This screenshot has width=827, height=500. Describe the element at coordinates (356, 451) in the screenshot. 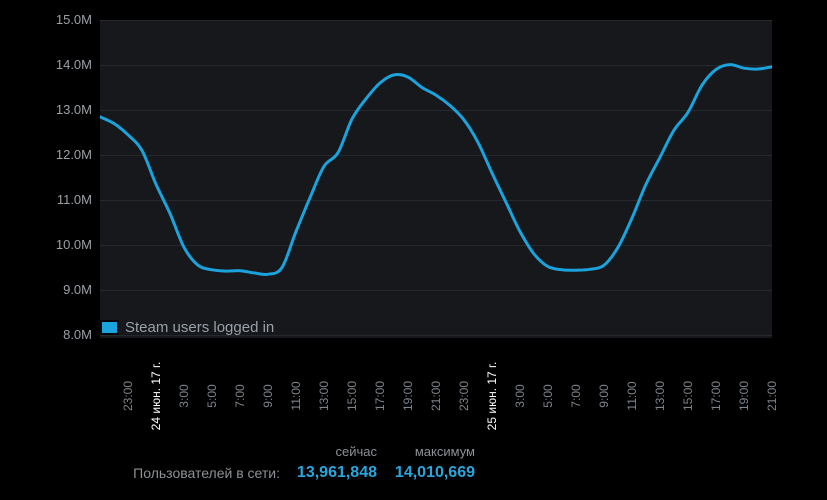

I see `stats-now-header: сейчас` at that location.